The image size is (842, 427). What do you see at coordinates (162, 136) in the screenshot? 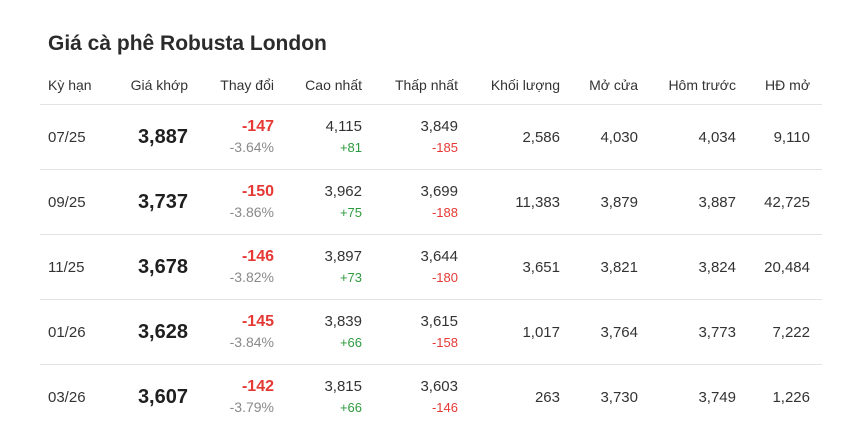
I see `match-price: 3,887` at bounding box center [162, 136].